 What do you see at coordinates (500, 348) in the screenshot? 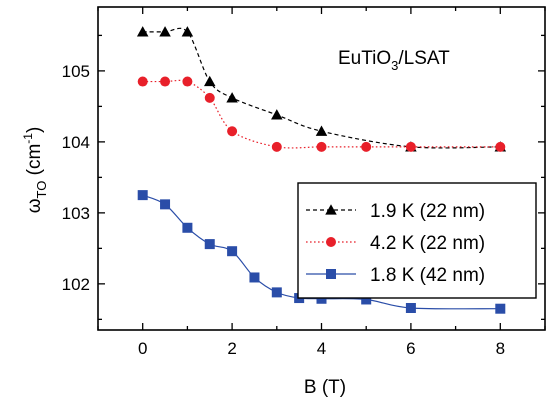
I see `x-tick-label: 8` at bounding box center [500, 348].